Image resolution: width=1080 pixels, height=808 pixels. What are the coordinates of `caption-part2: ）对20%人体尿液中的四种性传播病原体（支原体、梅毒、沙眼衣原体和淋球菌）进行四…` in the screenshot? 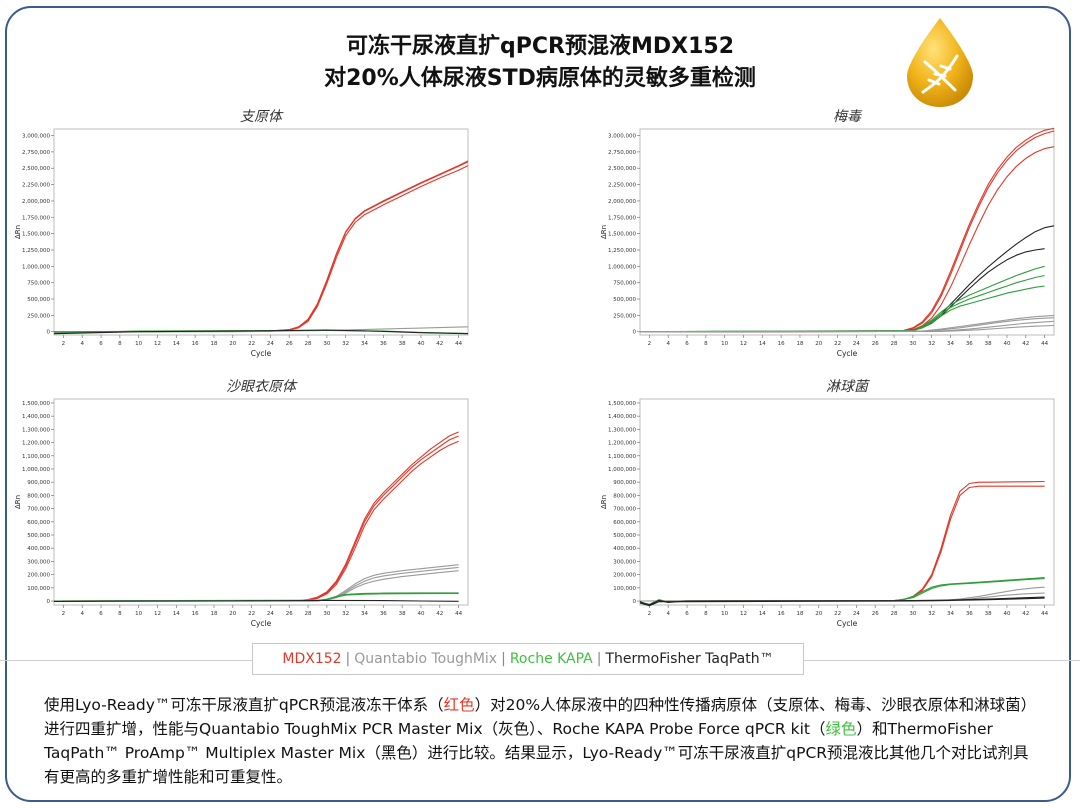 It's located at (540, 717).